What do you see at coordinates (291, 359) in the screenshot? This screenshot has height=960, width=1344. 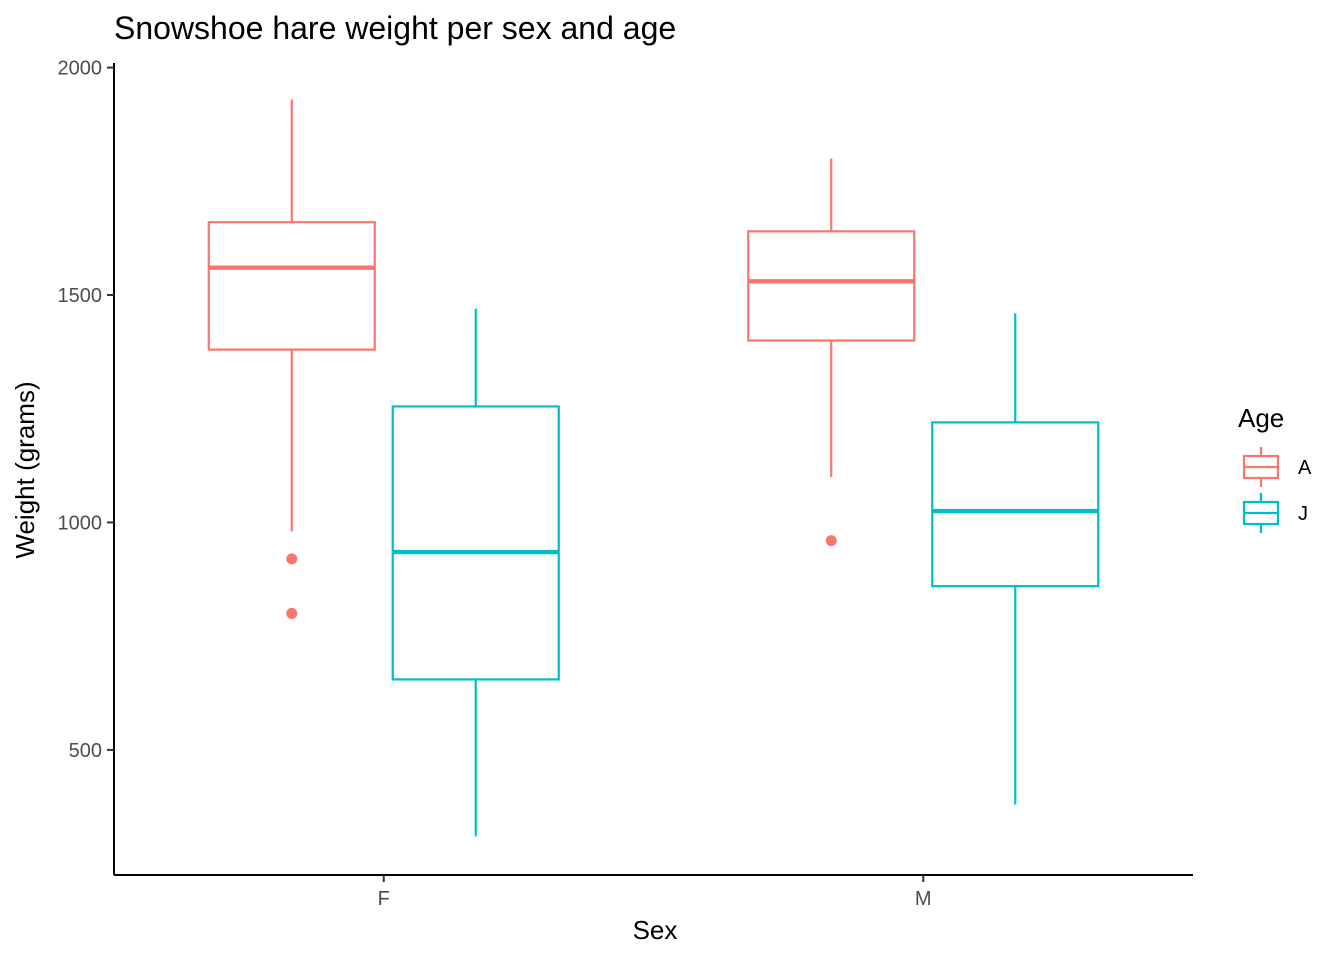 I see `box-A-F` at bounding box center [291, 359].